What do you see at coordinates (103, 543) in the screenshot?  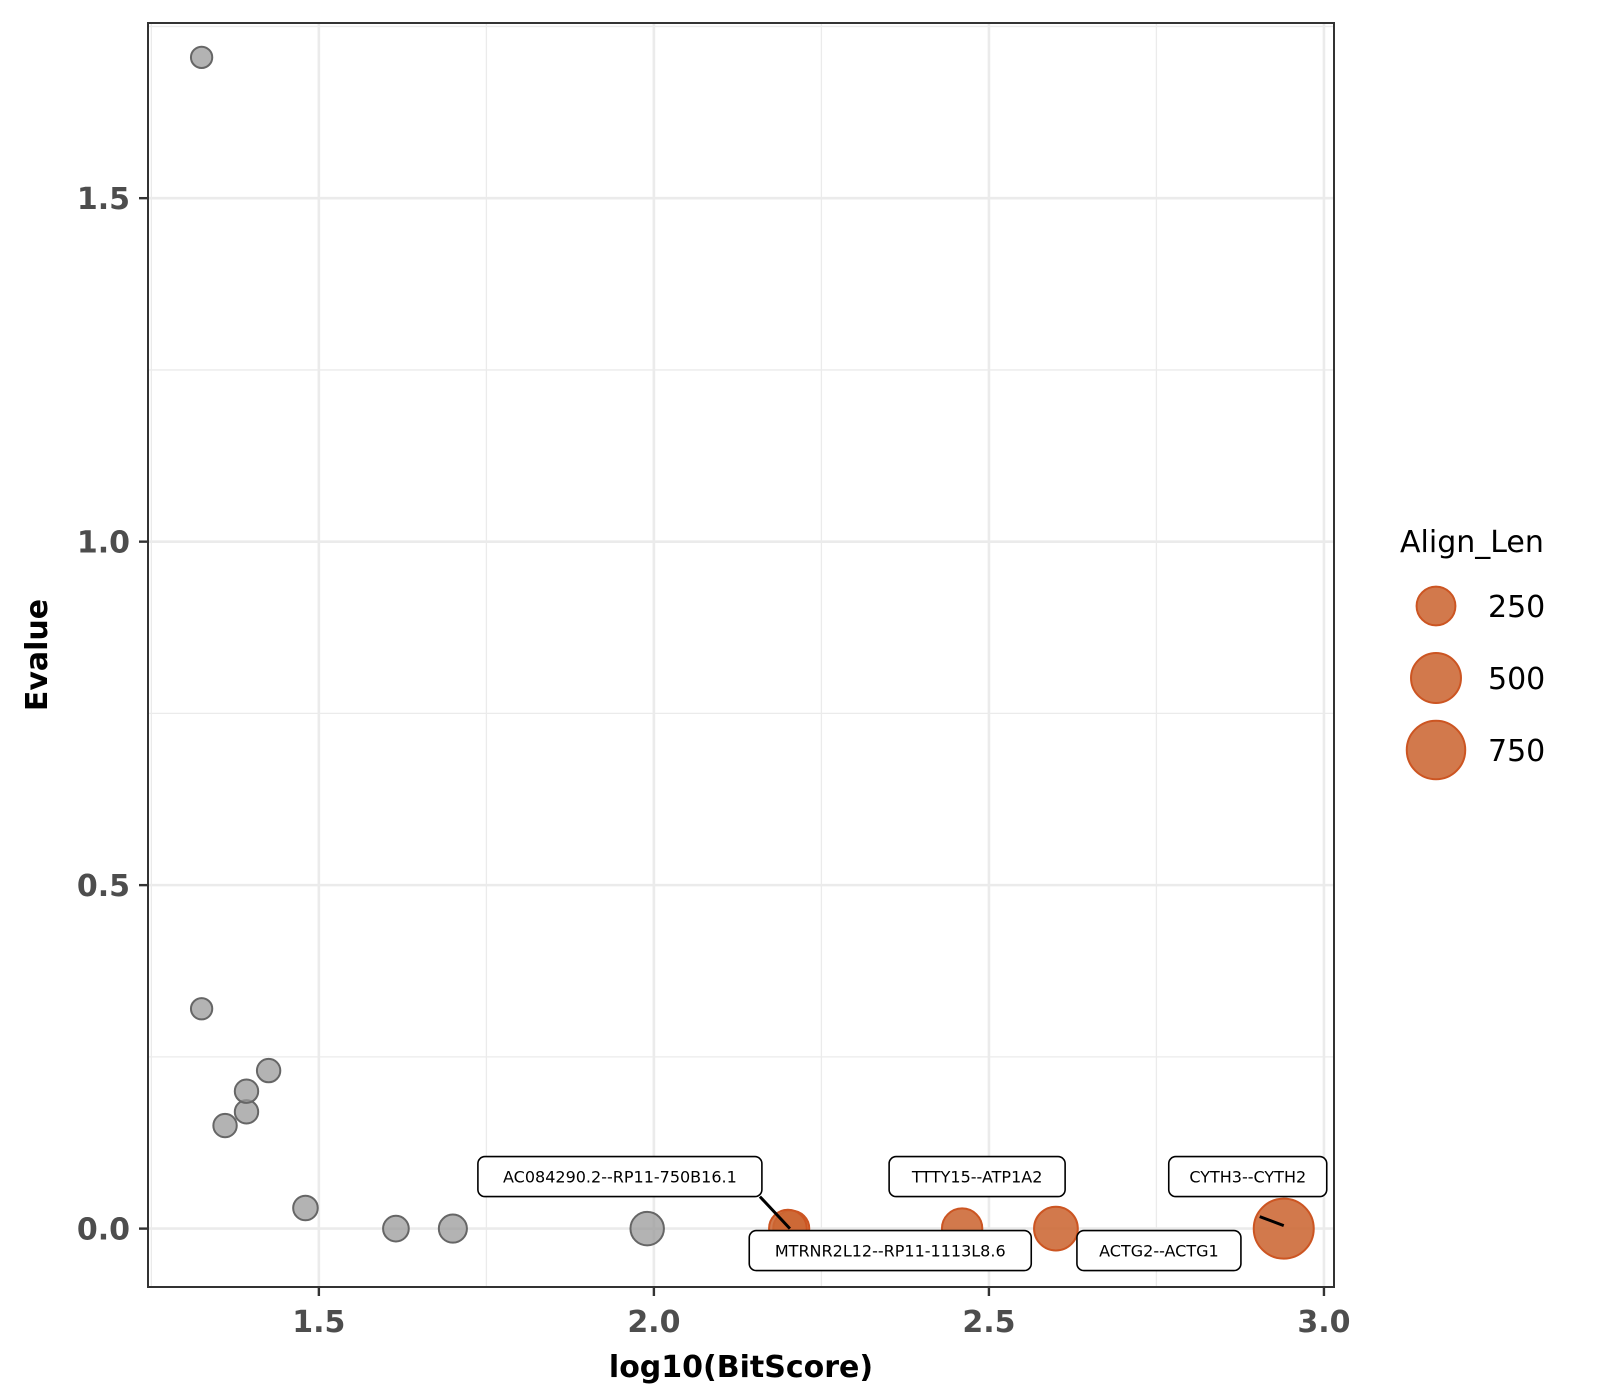 I see `y-tick-label: 1.0` at bounding box center [103, 543].